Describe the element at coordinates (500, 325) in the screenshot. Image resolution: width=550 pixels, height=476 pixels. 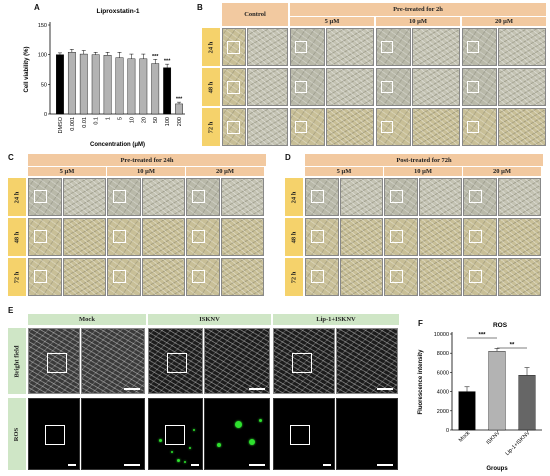
I see `chart-f-title: ROS` at that location.